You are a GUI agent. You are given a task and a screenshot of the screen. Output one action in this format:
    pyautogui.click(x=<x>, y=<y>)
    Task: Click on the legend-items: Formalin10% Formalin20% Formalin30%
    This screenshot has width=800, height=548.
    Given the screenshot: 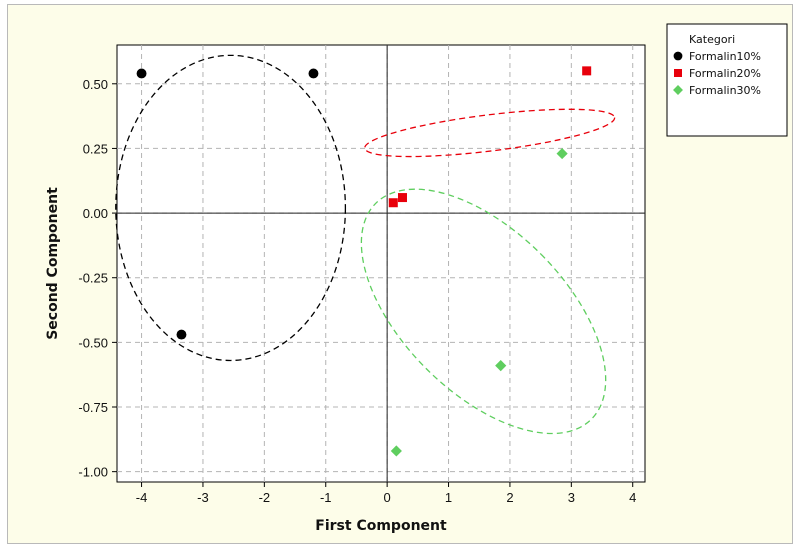 What is the action you would take?
    pyautogui.click(x=717, y=73)
    